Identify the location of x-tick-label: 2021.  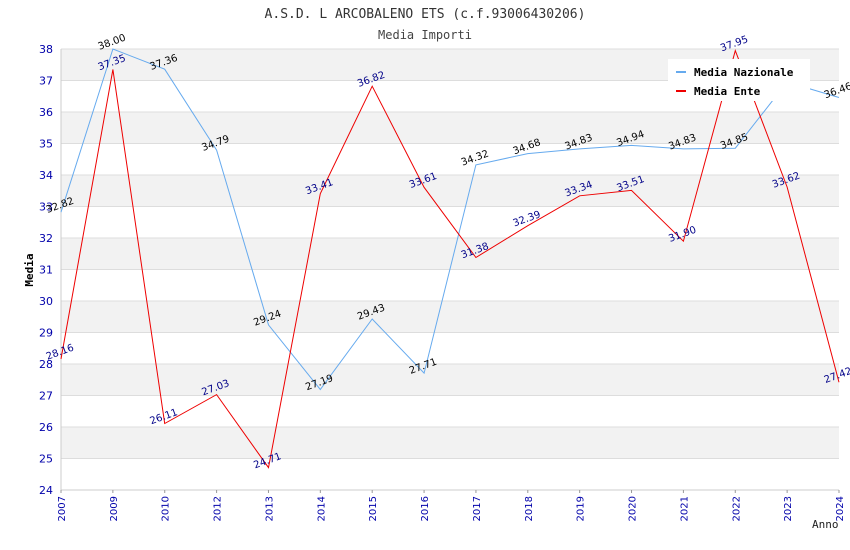
(684, 508).